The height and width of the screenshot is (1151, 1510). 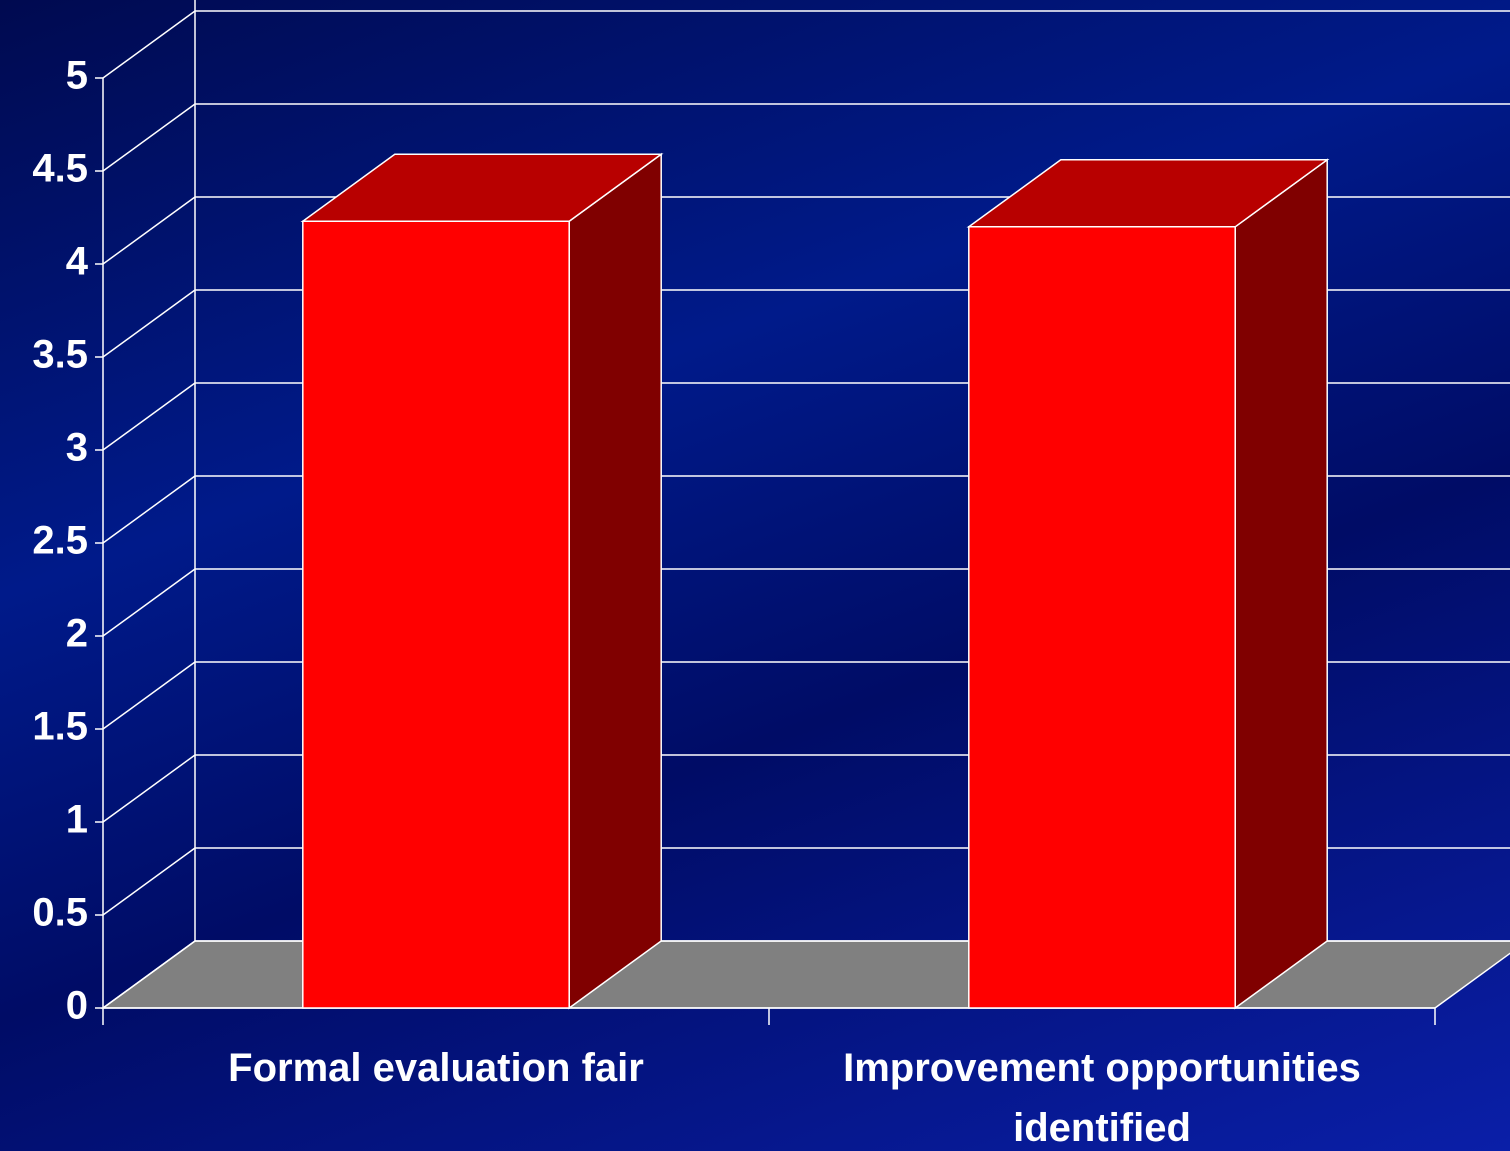 What do you see at coordinates (77, 1006) in the screenshot?
I see `y-tick-label: 0` at bounding box center [77, 1006].